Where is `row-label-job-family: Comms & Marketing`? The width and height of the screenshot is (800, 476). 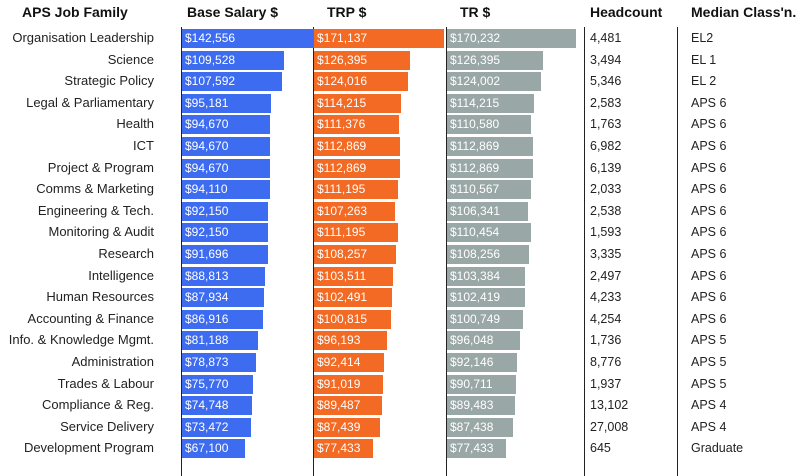
row-label-job-family: Comms & Marketing is located at coordinates (95, 189).